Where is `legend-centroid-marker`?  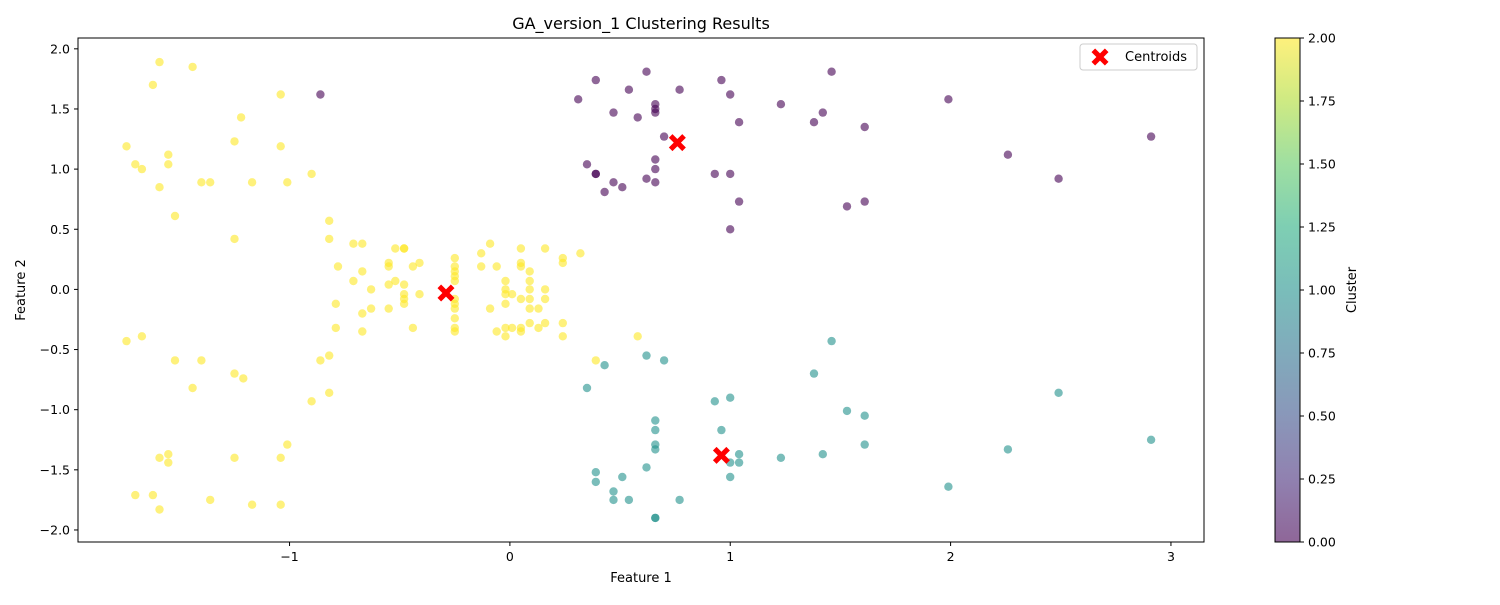
legend-centroid-marker is located at coordinates (1100, 57).